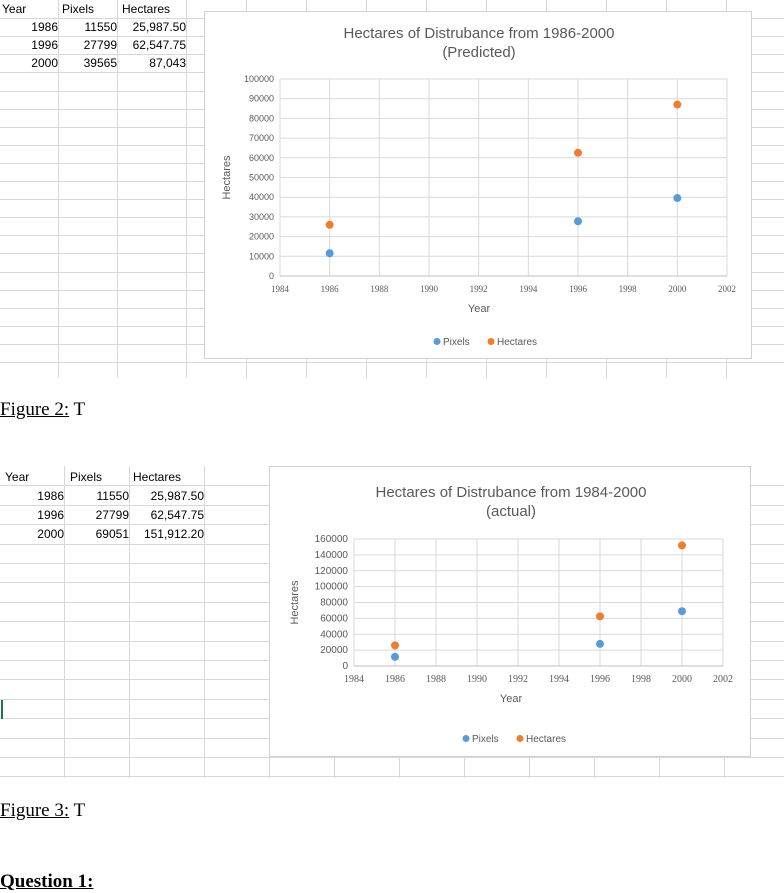  What do you see at coordinates (261, 217) in the screenshot?
I see `y-tick-label: 30000` at bounding box center [261, 217].